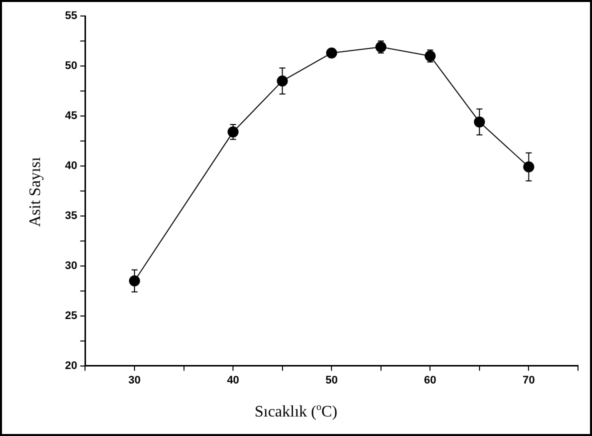 The width and height of the screenshot is (592, 436). Describe the element at coordinates (71, 366) in the screenshot. I see `y-tick-label: 20` at that location.